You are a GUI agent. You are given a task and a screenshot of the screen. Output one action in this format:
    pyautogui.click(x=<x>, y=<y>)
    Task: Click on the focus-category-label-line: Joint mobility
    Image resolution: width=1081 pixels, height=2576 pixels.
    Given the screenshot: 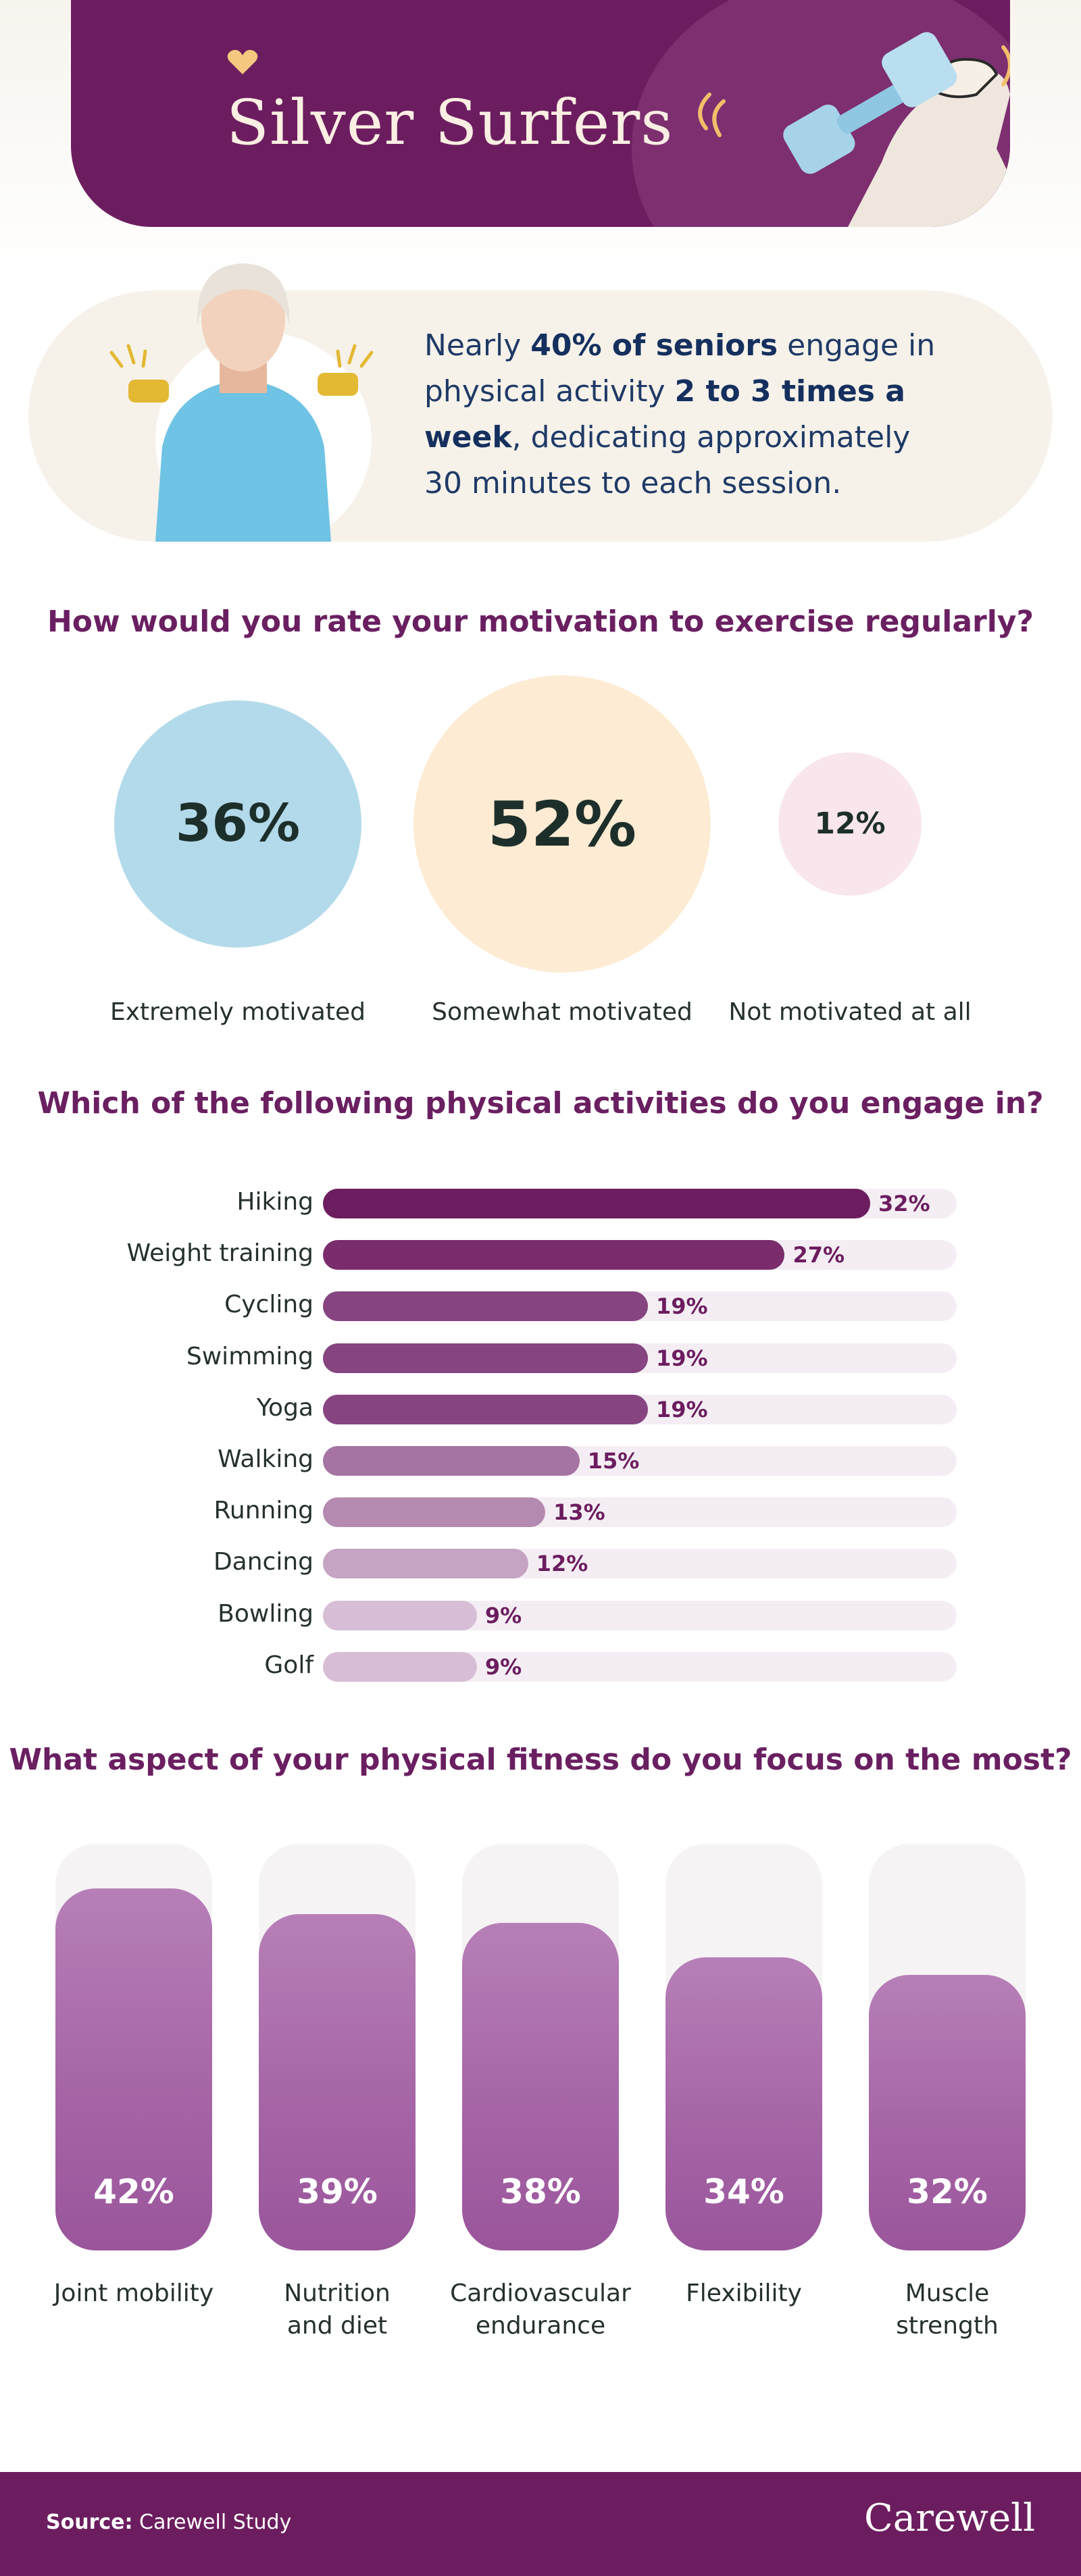 What is the action you would take?
    pyautogui.click(x=133, y=2293)
    